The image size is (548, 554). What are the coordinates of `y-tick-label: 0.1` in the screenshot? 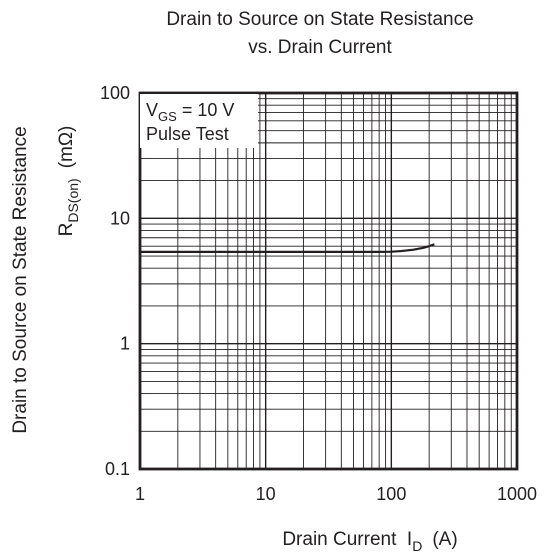 It's located at (117, 469).